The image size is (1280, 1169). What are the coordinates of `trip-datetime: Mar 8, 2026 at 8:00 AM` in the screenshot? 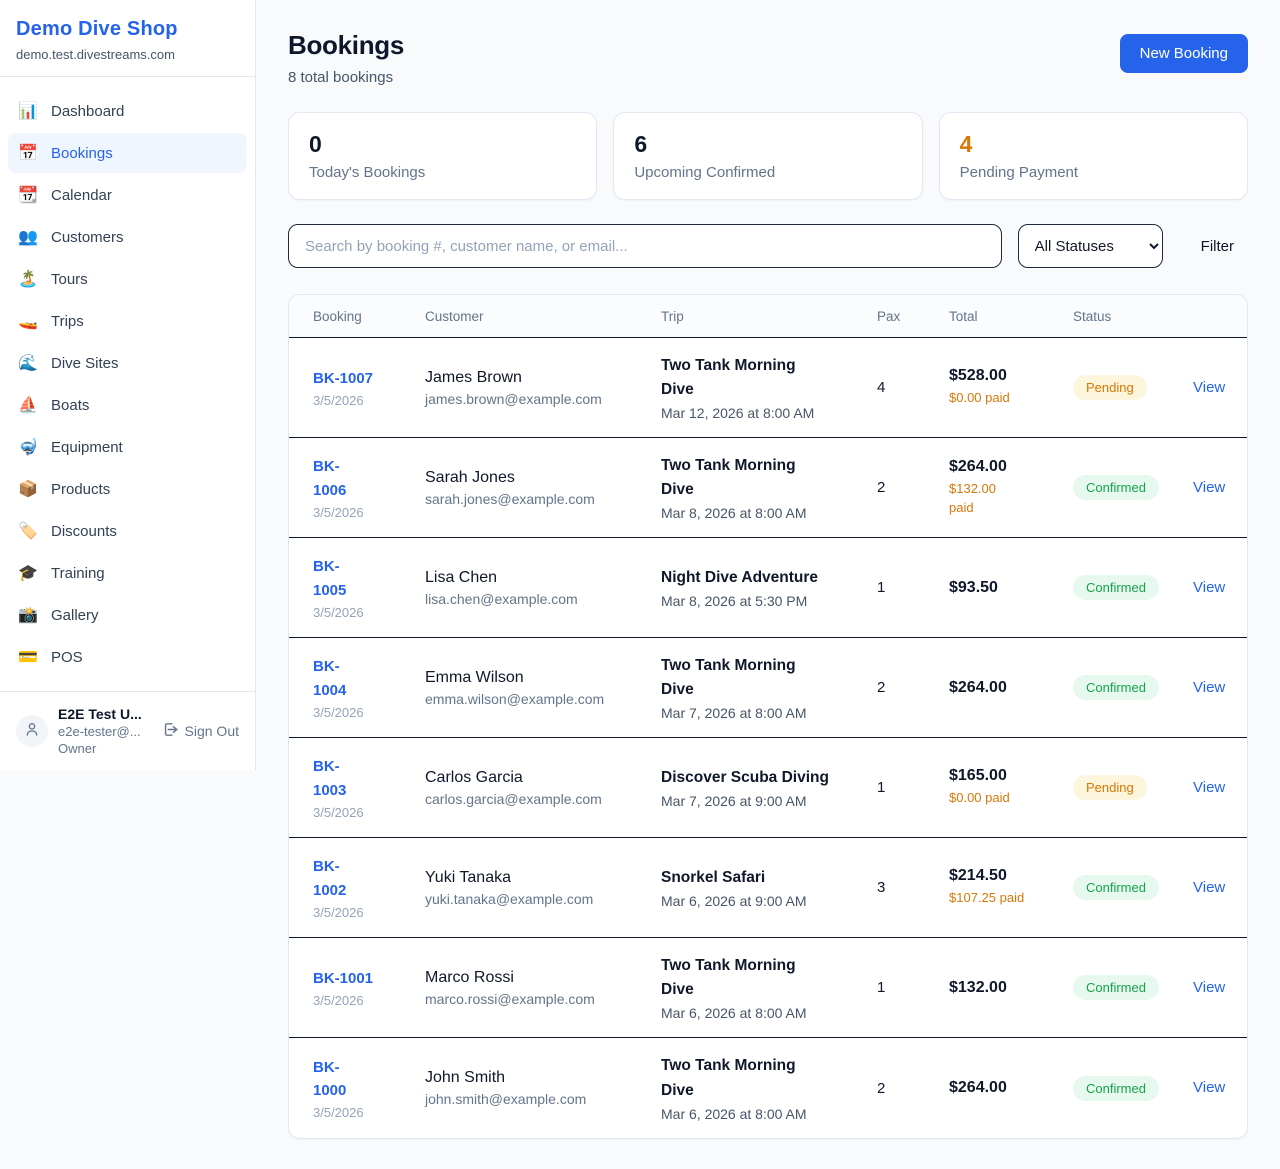 It's located at (734, 513).